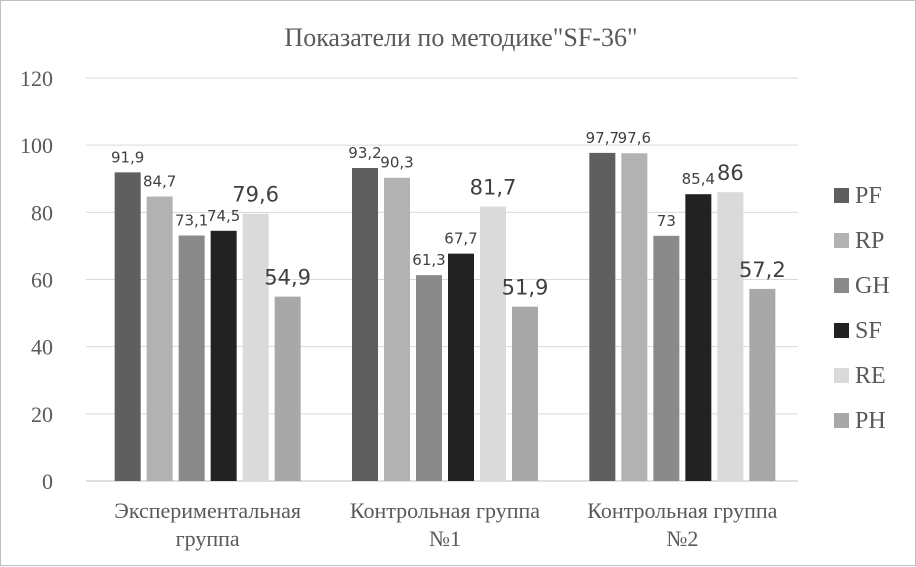 This screenshot has width=916, height=567. Describe the element at coordinates (762, 270) in the screenshot. I see `data-label: 57,2` at that location.